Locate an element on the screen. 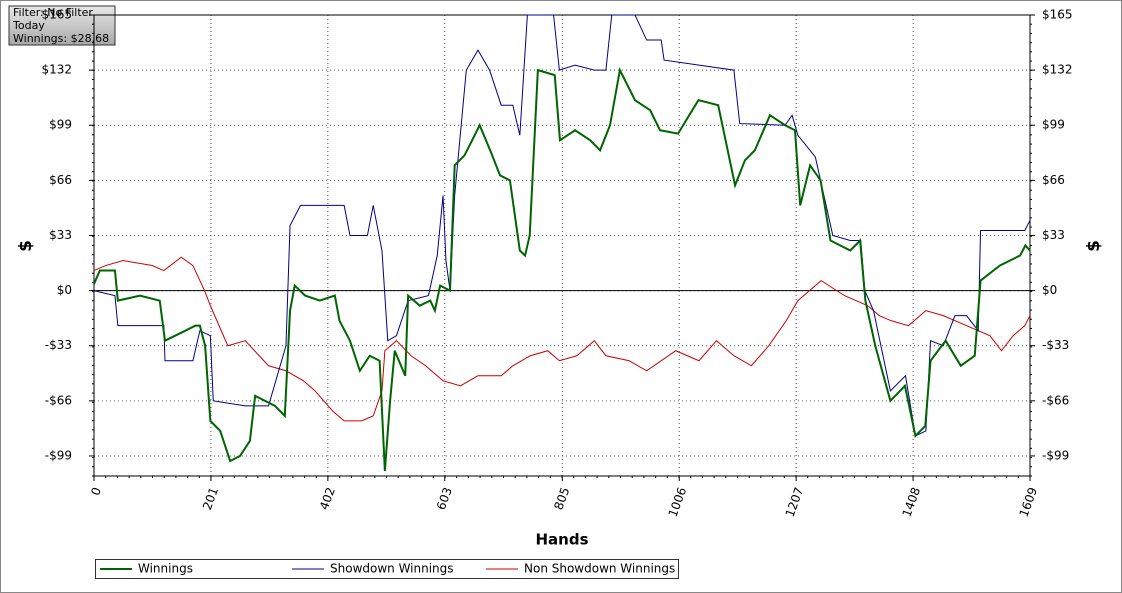  y-tick-label: -$99 is located at coordinates (58, 455).